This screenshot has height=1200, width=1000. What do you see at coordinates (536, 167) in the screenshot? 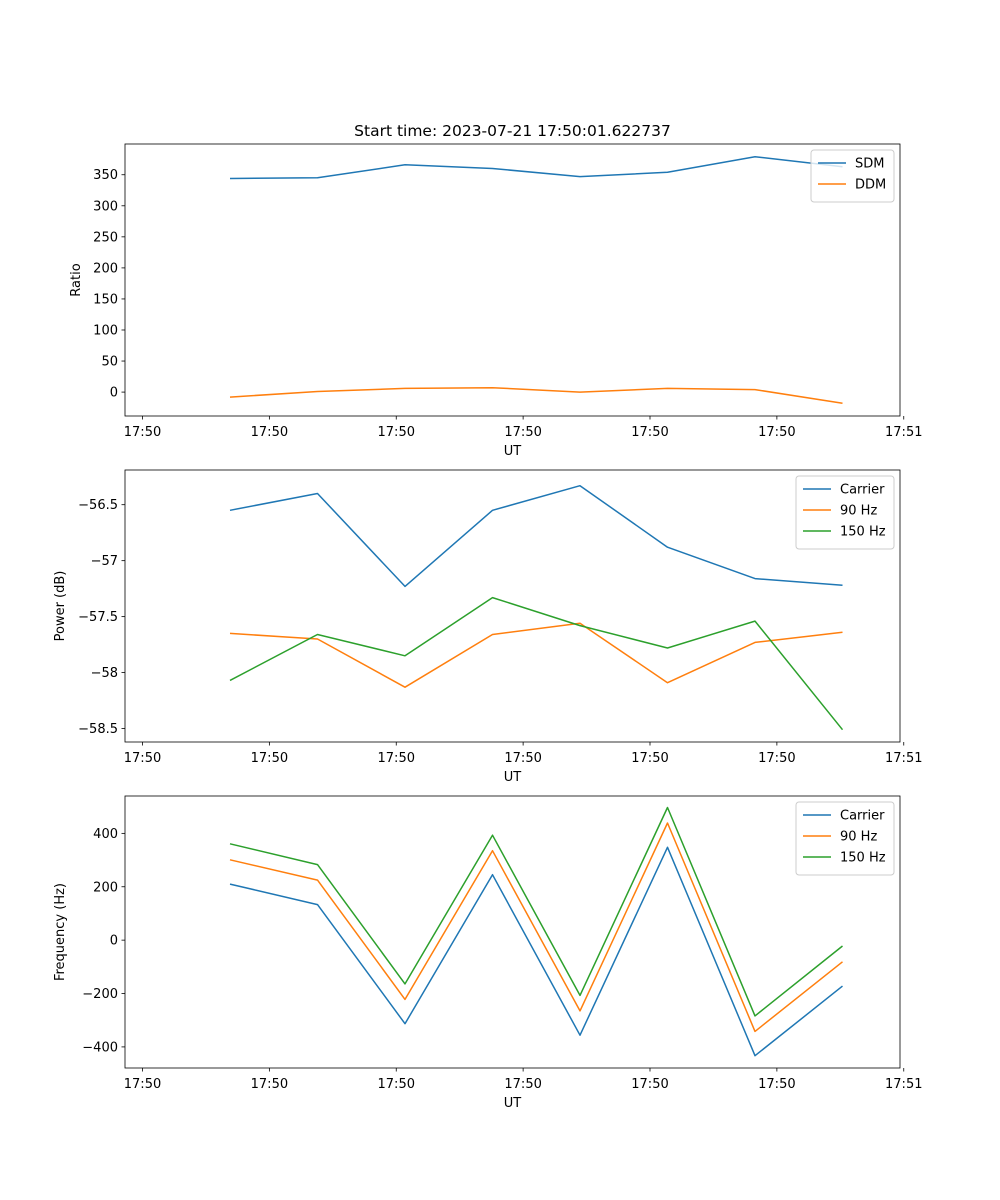
I see `series-line-sdm` at bounding box center [536, 167].